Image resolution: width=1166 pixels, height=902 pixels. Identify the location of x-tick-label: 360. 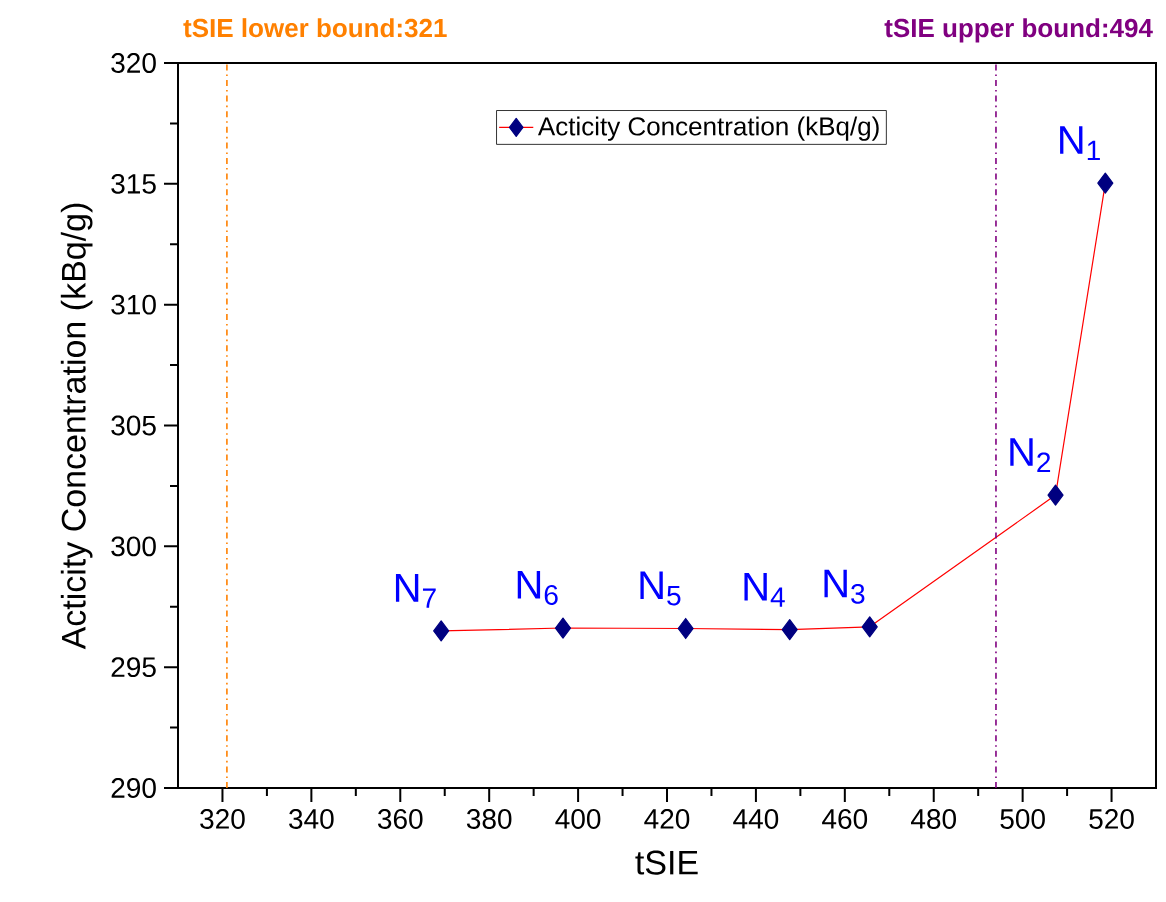
(400, 819).